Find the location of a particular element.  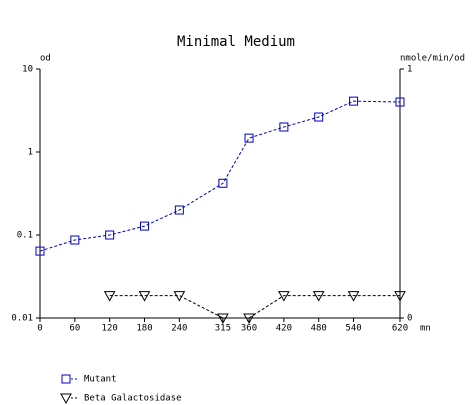

y2-tick-label: 1 is located at coordinates (409, 70).